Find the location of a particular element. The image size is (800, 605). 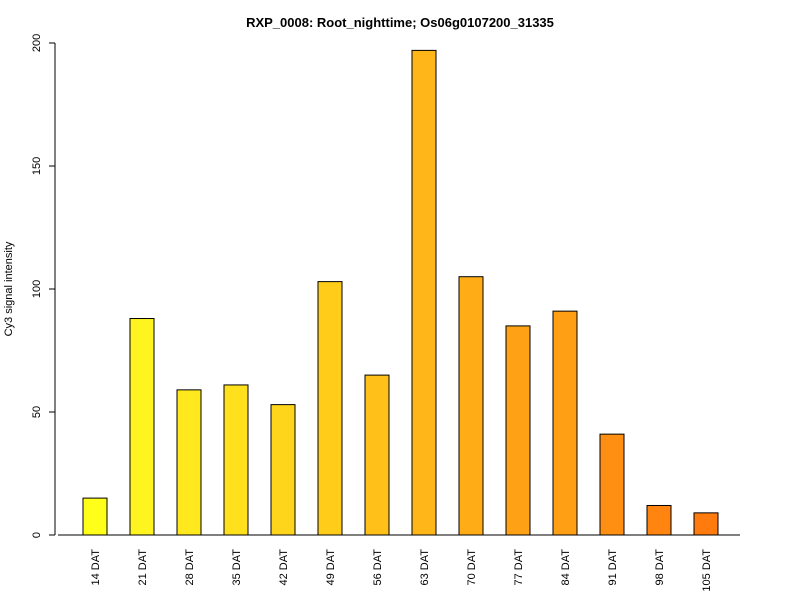

y-tick-label: 200 is located at coordinates (37, 43).